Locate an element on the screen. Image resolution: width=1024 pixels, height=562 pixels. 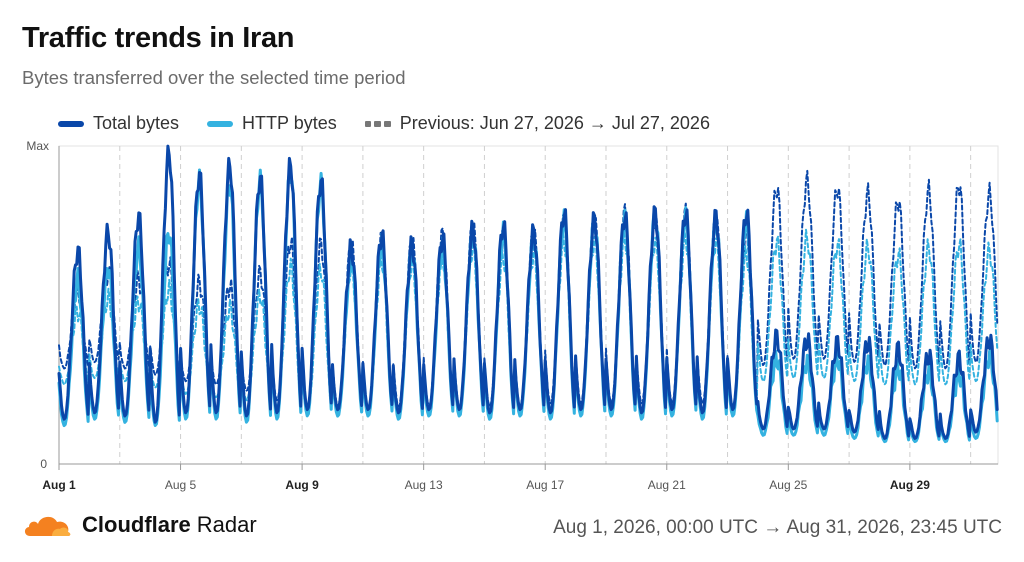
legend-swatch-total-bytes is located at coordinates (71, 123).